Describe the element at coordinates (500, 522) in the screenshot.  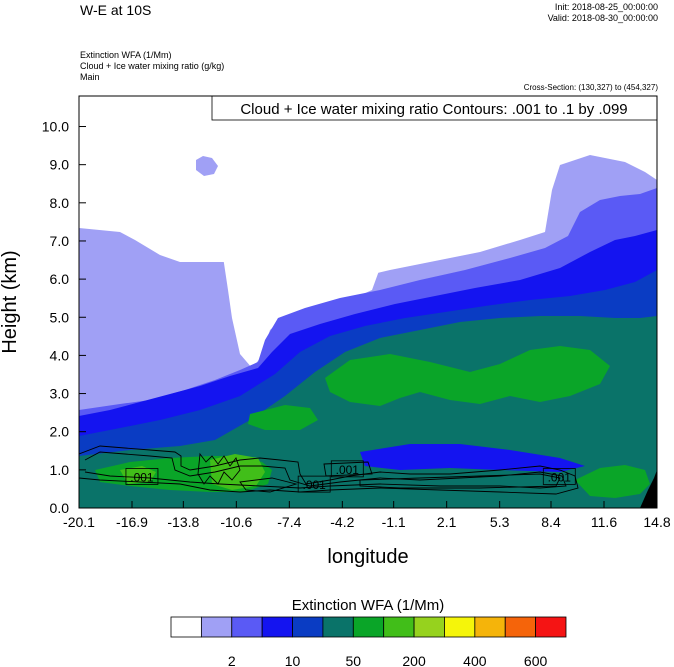
I see `x-tick-label: 5.3` at that location.